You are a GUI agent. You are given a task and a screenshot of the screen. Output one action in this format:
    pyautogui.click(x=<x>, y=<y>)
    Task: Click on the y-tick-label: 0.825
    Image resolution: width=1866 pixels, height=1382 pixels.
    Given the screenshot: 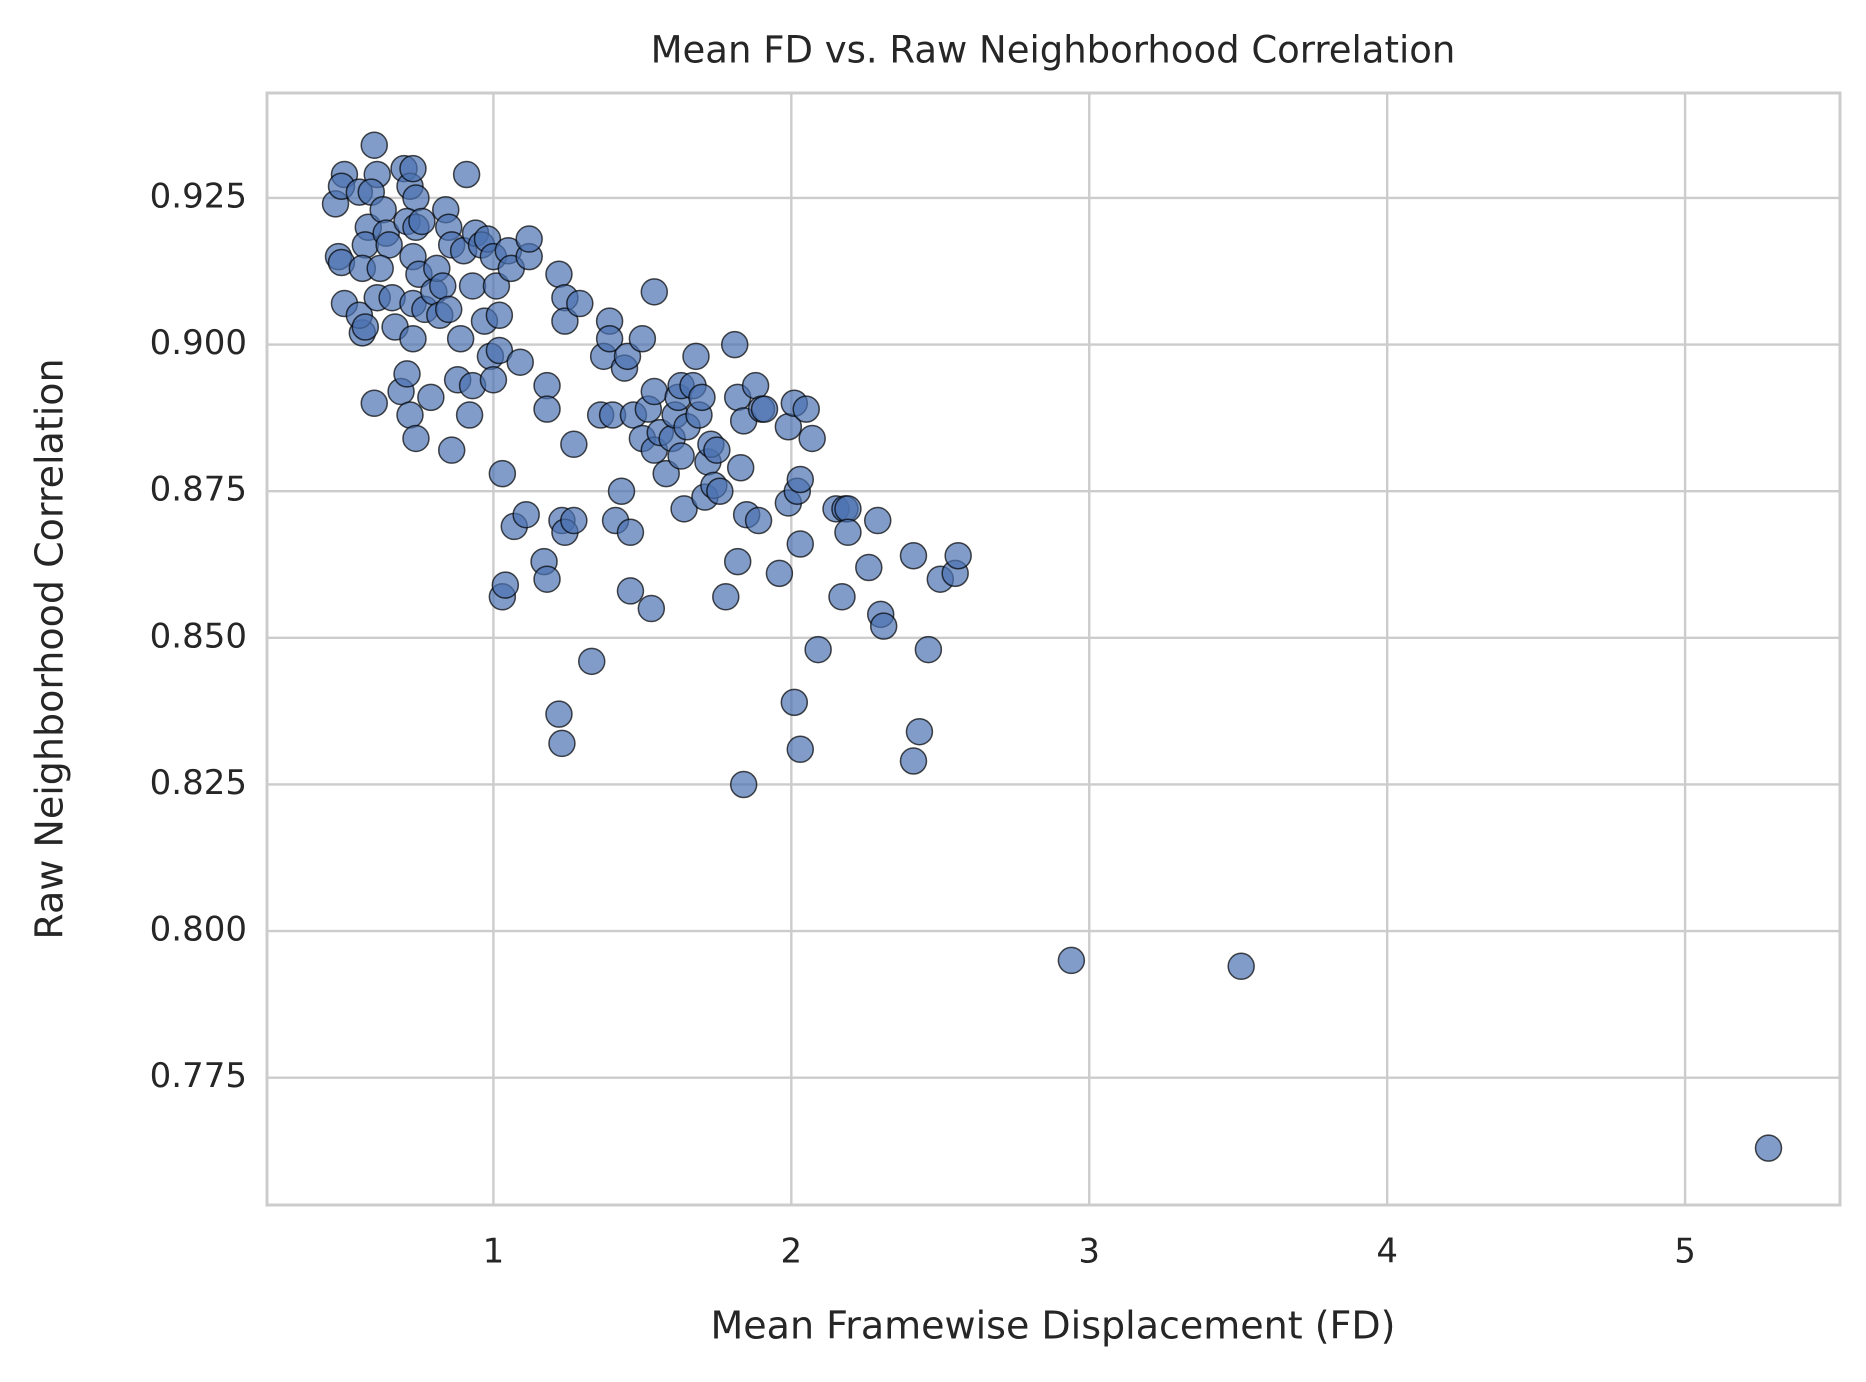 What is the action you would take?
    pyautogui.click(x=198, y=783)
    